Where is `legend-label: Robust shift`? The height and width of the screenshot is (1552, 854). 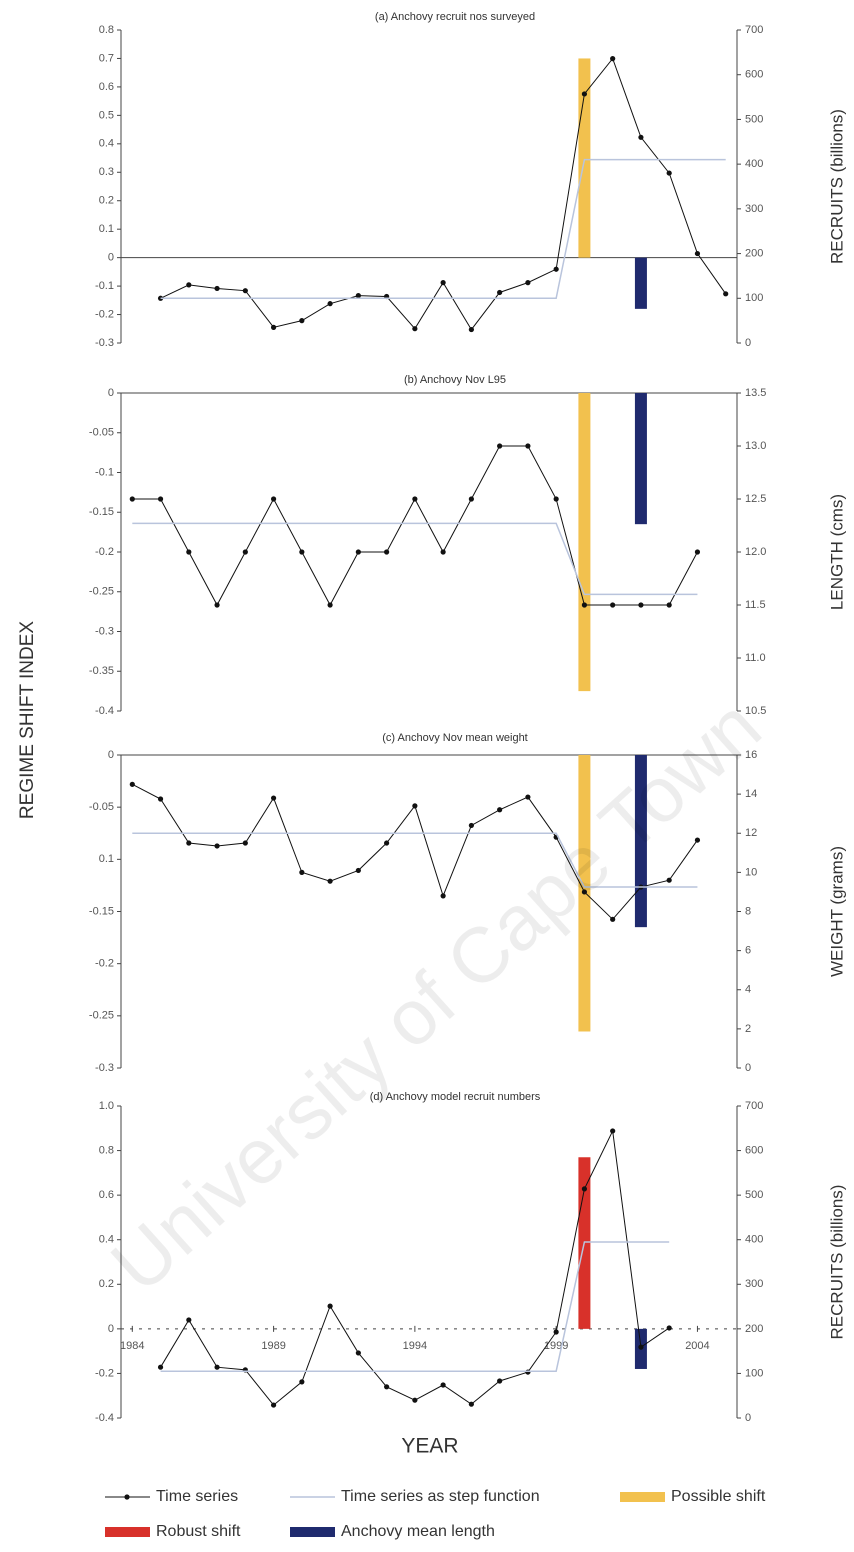 legend-label: Robust shift is located at coordinates (198, 1531).